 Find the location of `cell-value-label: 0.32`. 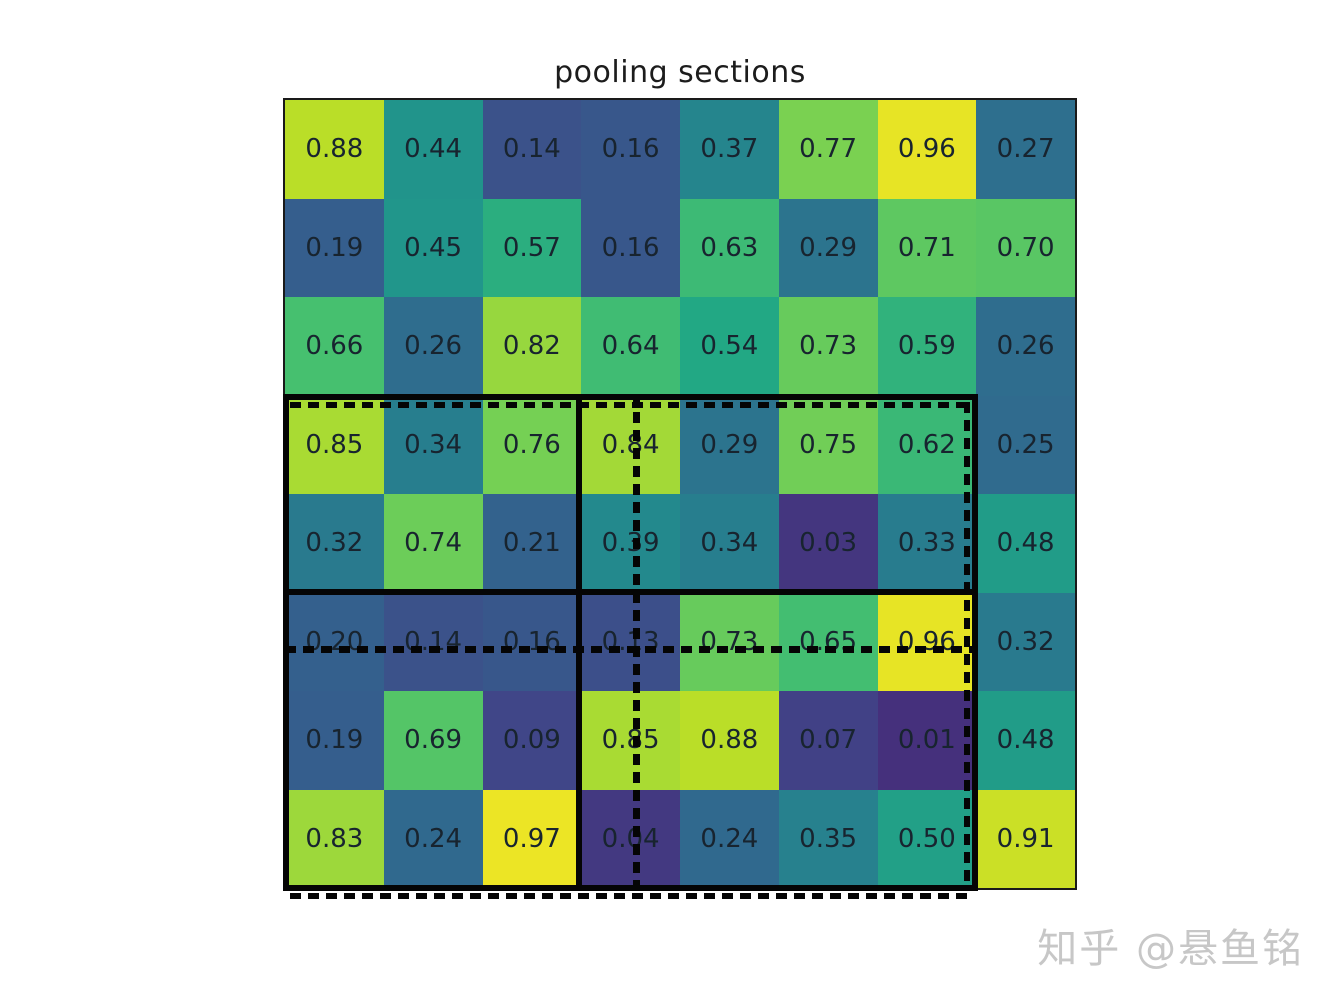

cell-value-label: 0.32 is located at coordinates (1025, 641).